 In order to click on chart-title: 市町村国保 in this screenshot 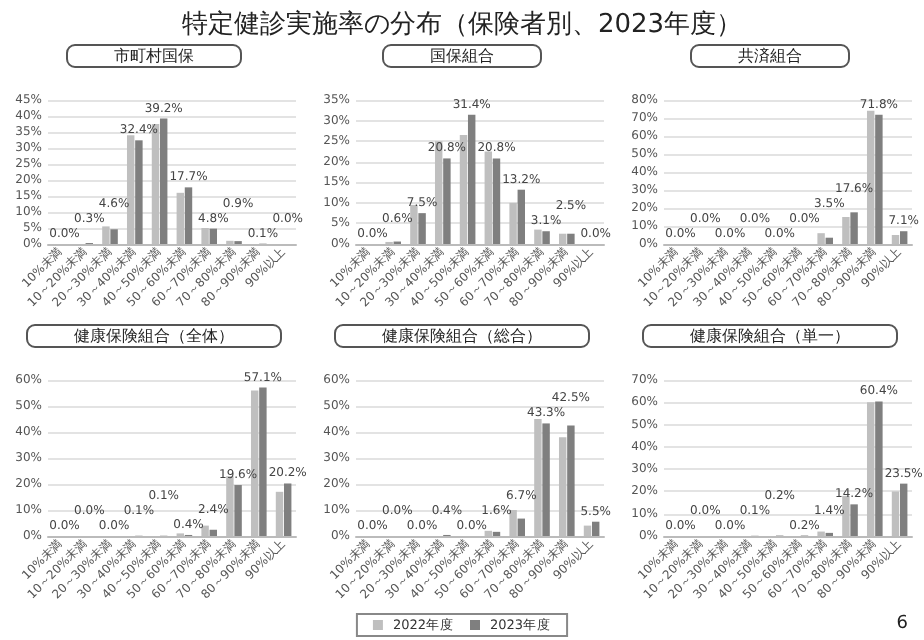, I will do `click(154, 56)`.